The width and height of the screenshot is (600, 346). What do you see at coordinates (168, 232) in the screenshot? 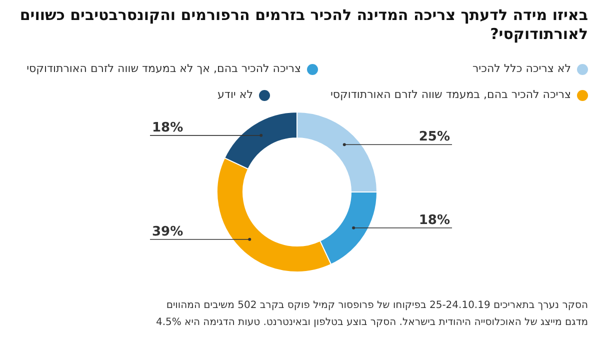
I see `data-label: 39%` at bounding box center [168, 232].